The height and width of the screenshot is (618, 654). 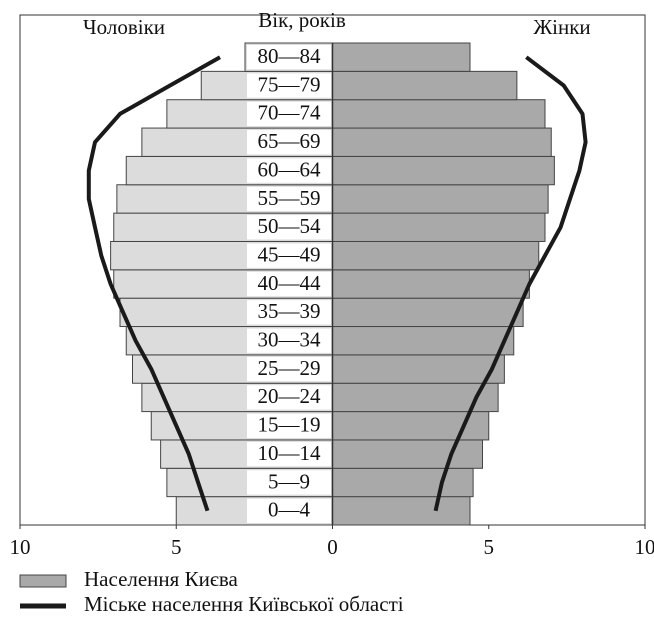 I want to click on legend-label: Населення Києва, so click(x=161, y=579).